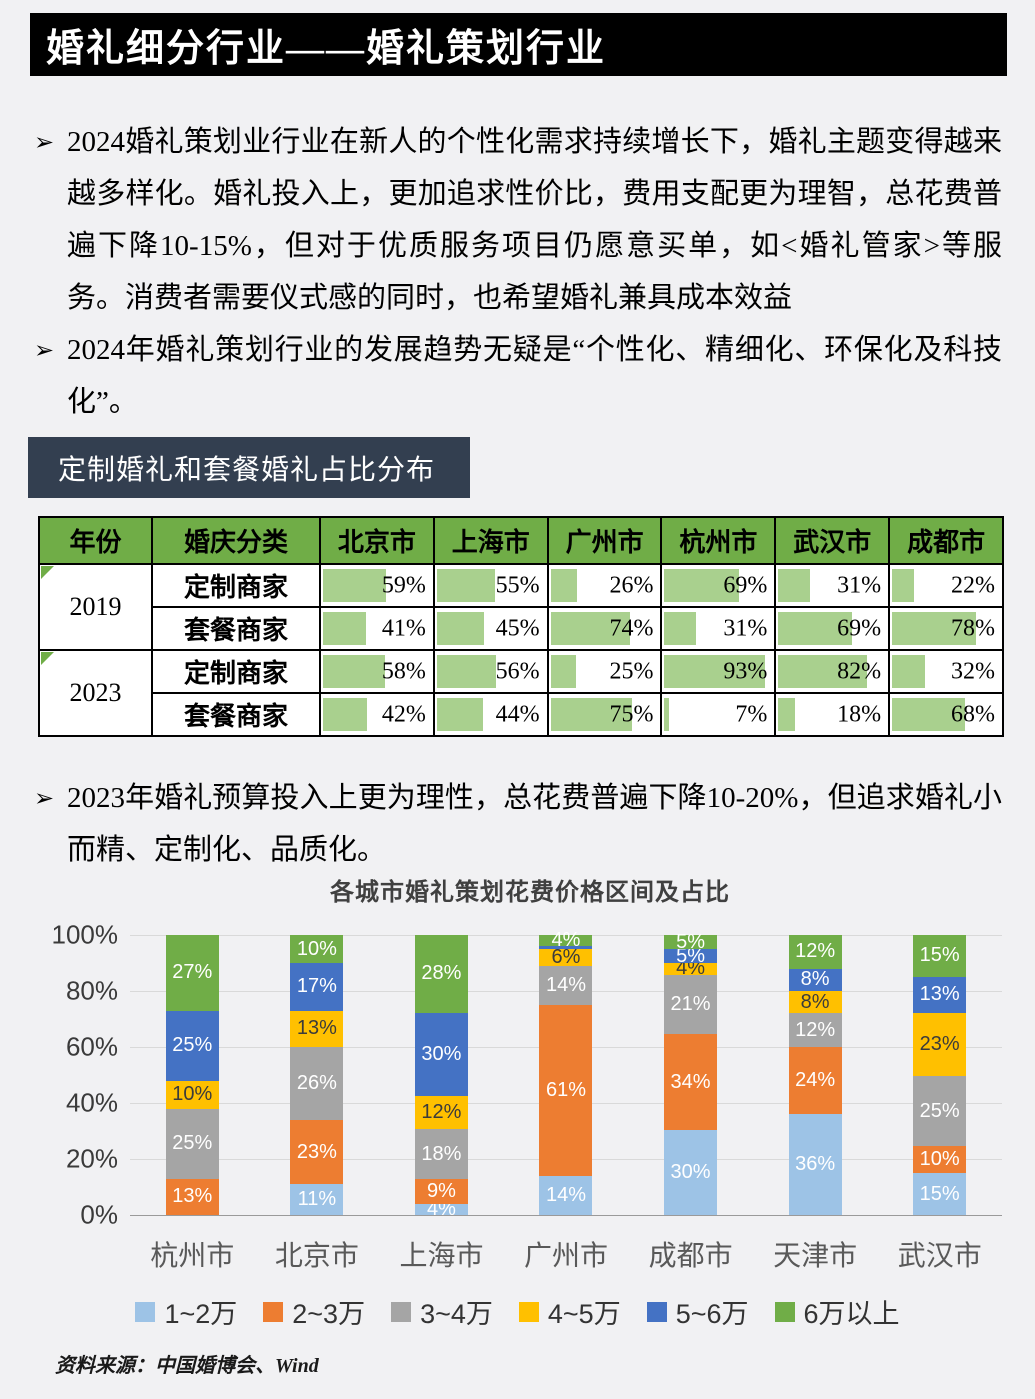 The height and width of the screenshot is (1399, 1035). Describe the element at coordinates (441, 974) in the screenshot. I see `bar-segment: 28%` at that location.